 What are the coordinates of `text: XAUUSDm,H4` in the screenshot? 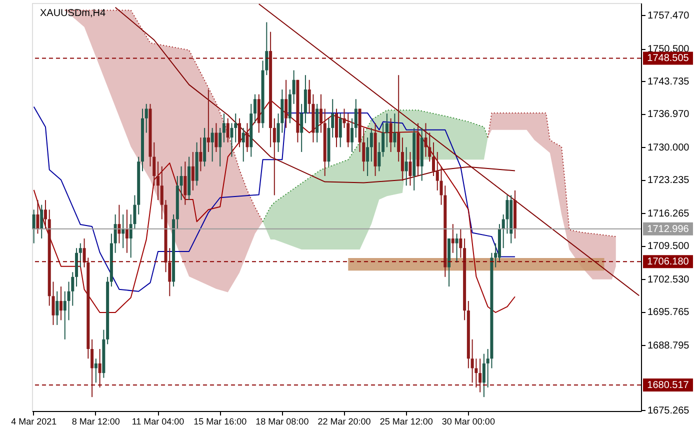 It's located at (73, 13).